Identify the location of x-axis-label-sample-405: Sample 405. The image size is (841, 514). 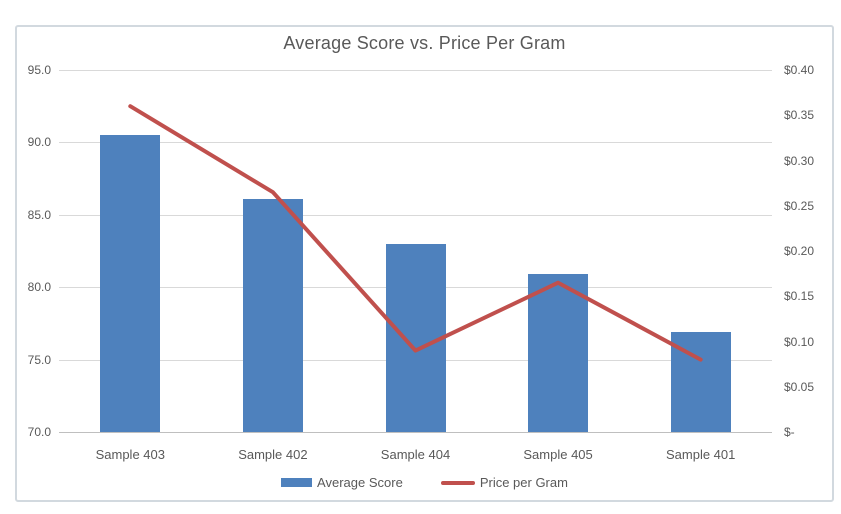
(558, 454).